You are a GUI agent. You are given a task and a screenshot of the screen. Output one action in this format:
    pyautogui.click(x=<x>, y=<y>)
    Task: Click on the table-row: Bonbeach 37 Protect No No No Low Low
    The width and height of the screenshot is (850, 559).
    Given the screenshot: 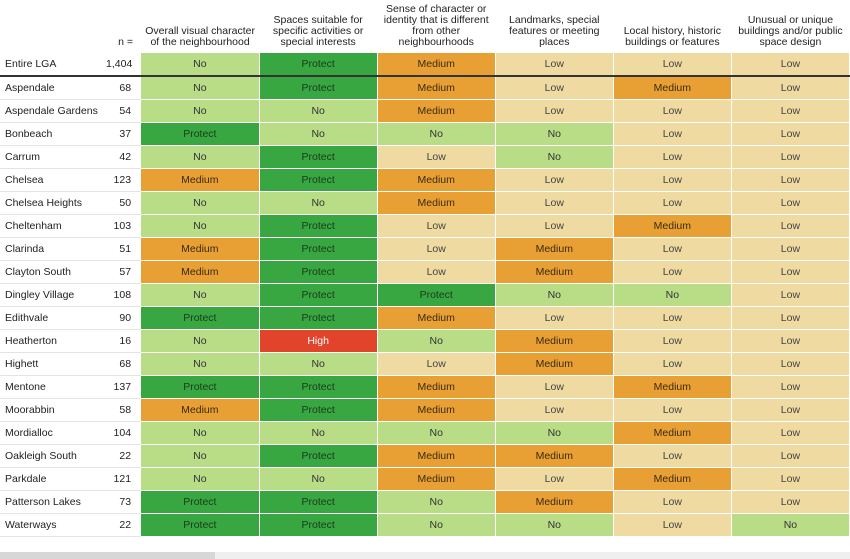 What is the action you would take?
    pyautogui.click(x=425, y=134)
    